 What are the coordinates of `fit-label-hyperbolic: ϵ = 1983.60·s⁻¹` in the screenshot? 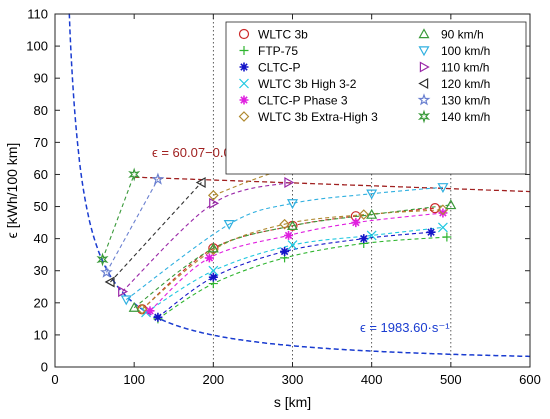 It's located at (405, 327).